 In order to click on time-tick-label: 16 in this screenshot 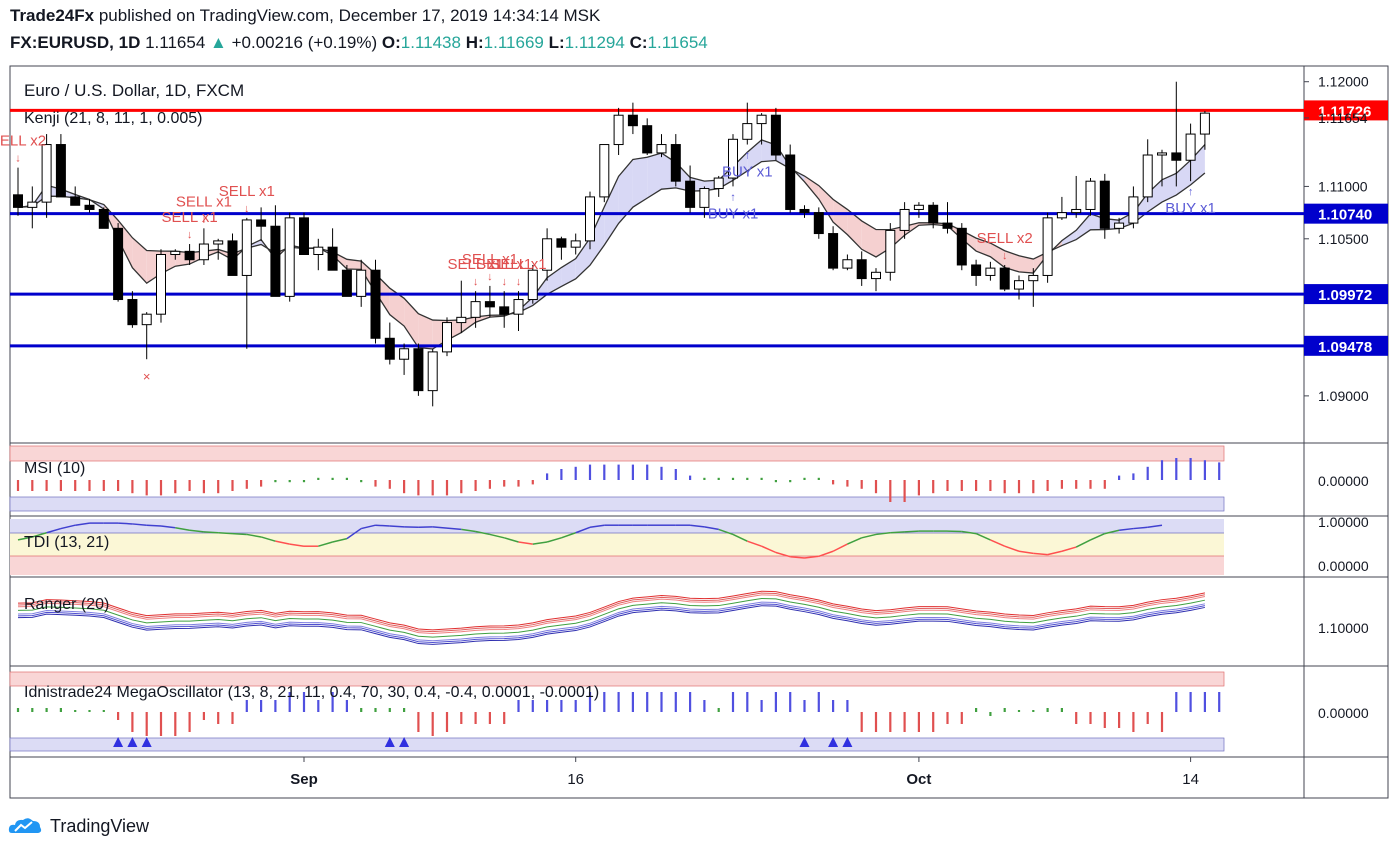, I will do `click(575, 779)`.